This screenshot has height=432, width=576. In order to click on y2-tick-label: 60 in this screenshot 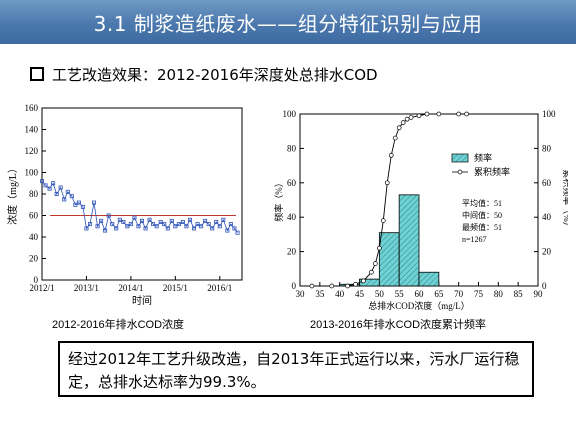, I will do `click(547, 183)`.